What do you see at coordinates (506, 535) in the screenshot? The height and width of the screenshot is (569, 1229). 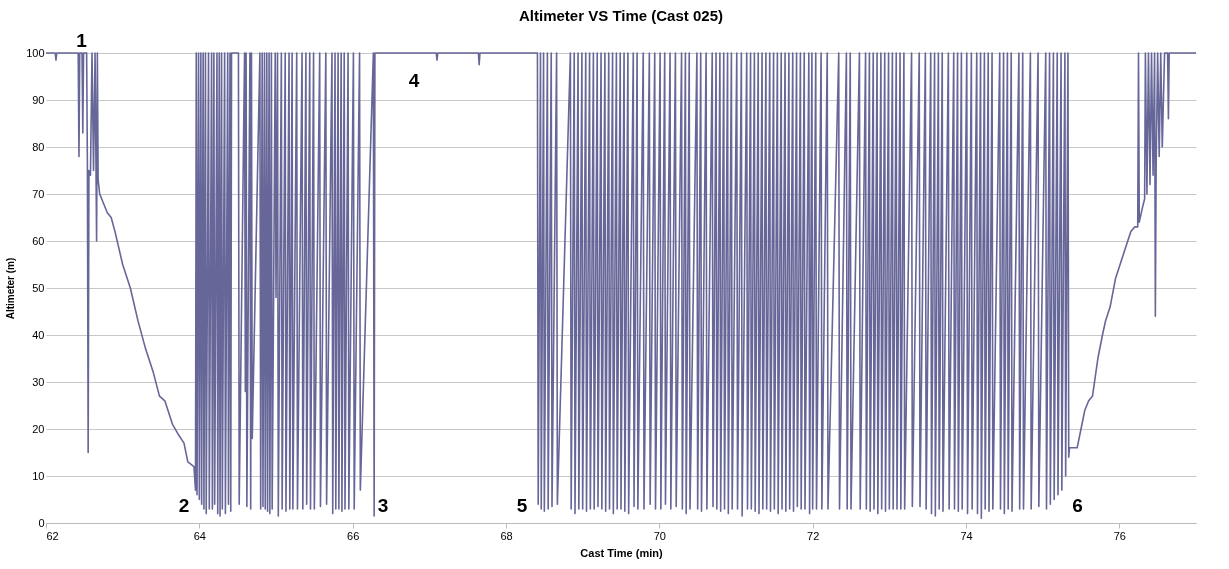 I see `x-tick-label: 68` at bounding box center [506, 535].